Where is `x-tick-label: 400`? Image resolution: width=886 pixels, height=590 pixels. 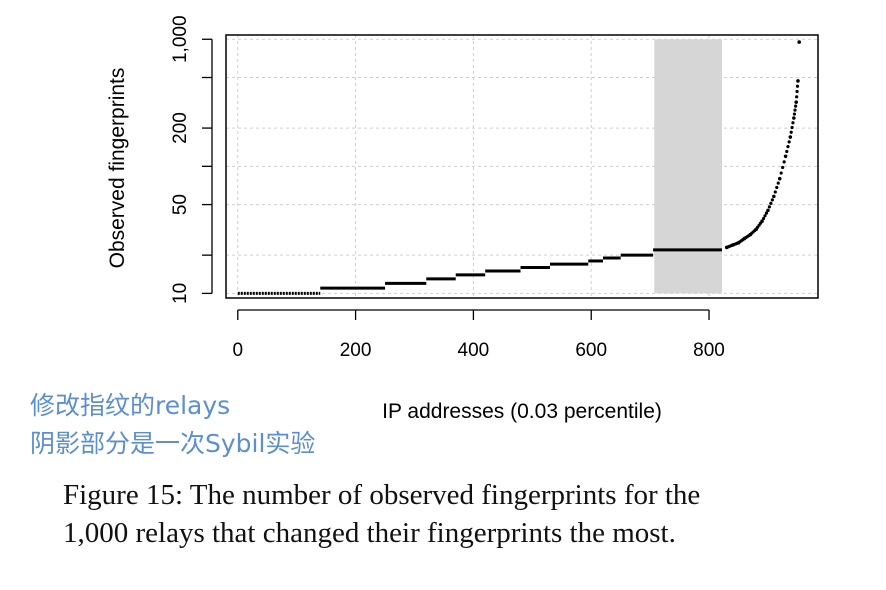
x-tick-label: 400 is located at coordinates (474, 350).